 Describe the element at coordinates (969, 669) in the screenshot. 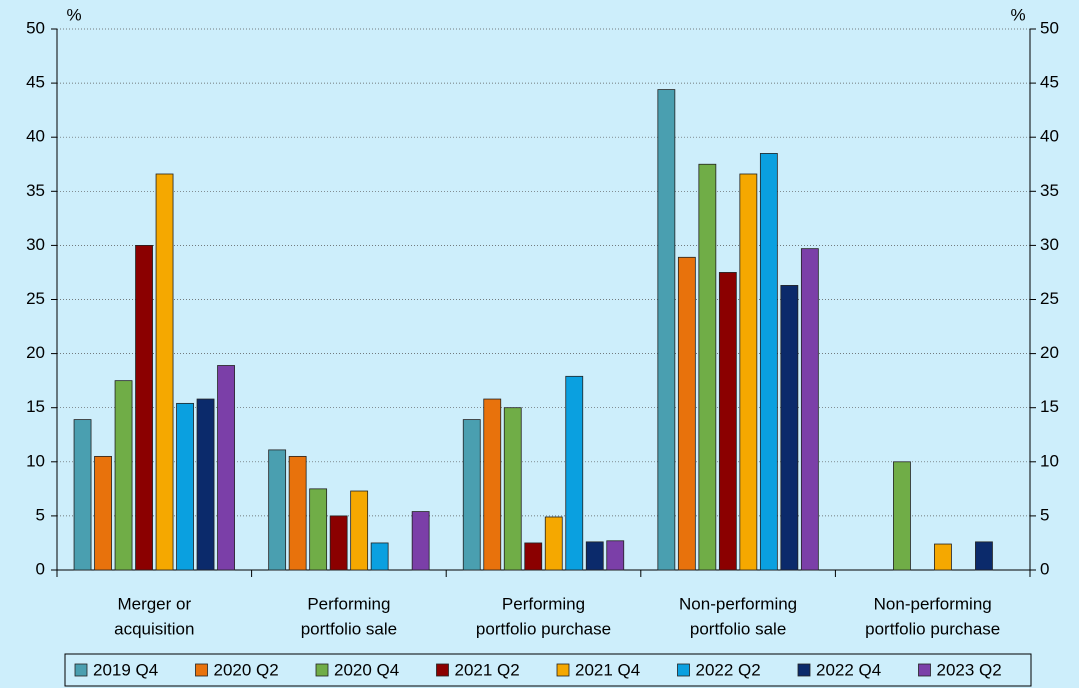

I see `legend-label: 2023 Q2` at that location.